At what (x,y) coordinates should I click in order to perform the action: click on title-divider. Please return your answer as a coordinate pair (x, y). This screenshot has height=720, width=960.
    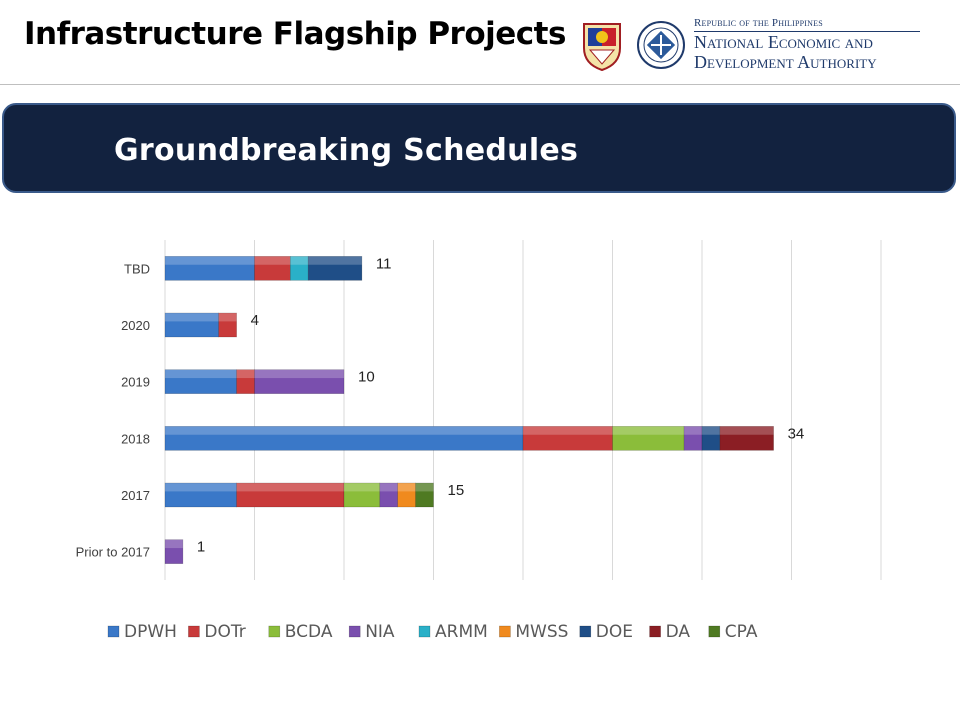
    Looking at the image, I should click on (480, 84).